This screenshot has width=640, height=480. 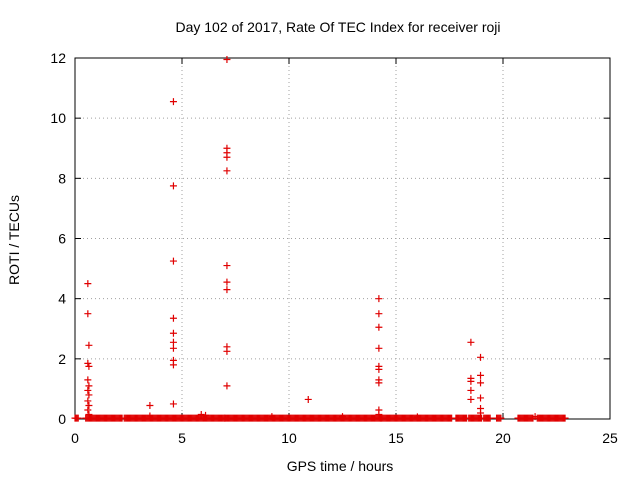 I want to click on y-tick-label: 6, so click(x=62, y=239).